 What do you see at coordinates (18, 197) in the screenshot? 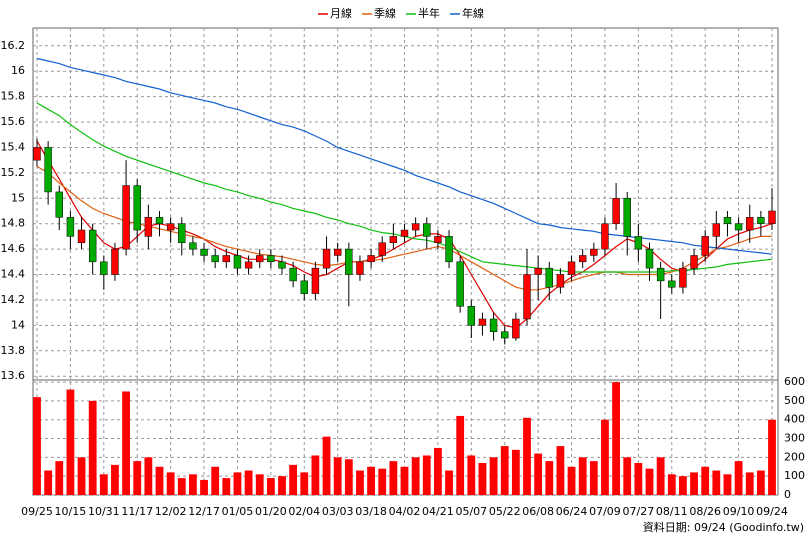
I see `y-tick-label: 15` at bounding box center [18, 197].